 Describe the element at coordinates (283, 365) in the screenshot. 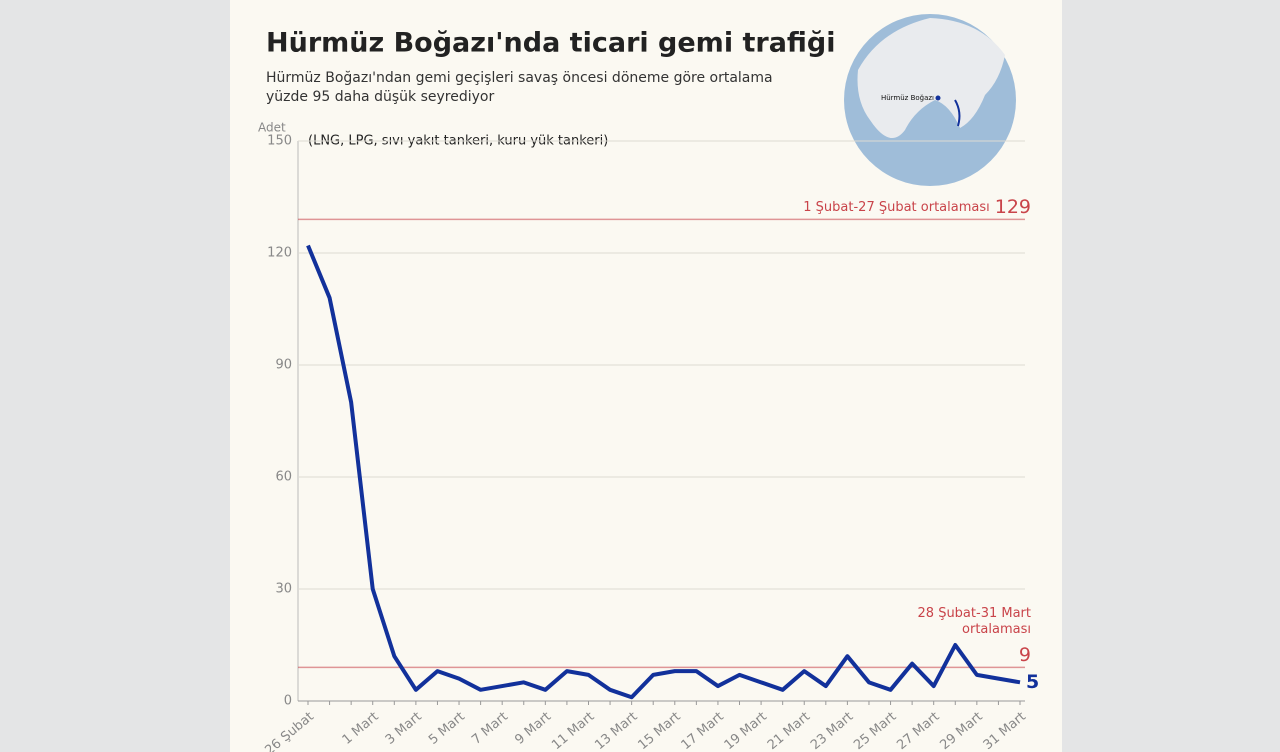

I see `y-tick-label: 90` at that location.